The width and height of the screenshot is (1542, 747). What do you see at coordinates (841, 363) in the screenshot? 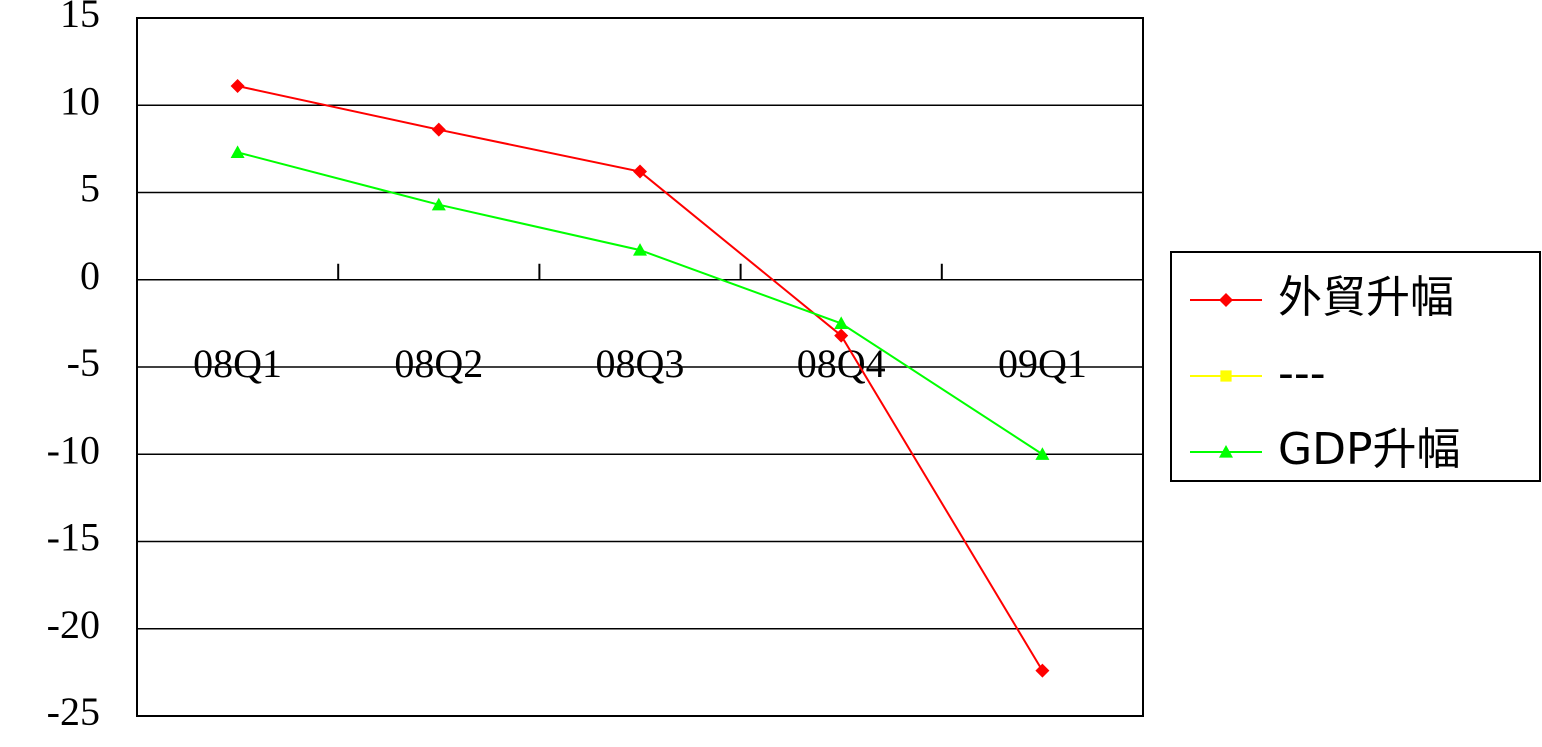
I see `x-tick-label: 08Q4` at bounding box center [841, 363].